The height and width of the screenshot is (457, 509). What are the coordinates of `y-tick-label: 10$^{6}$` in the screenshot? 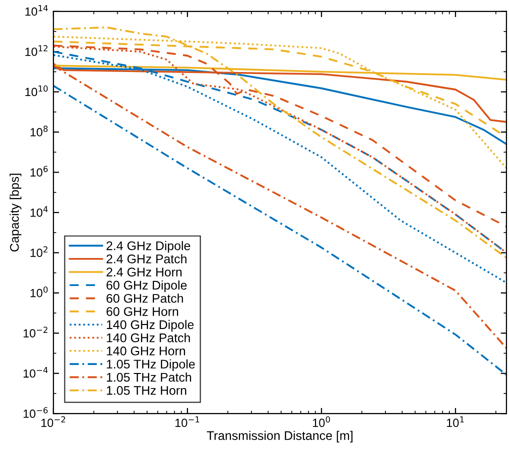 It's located at (39, 171).